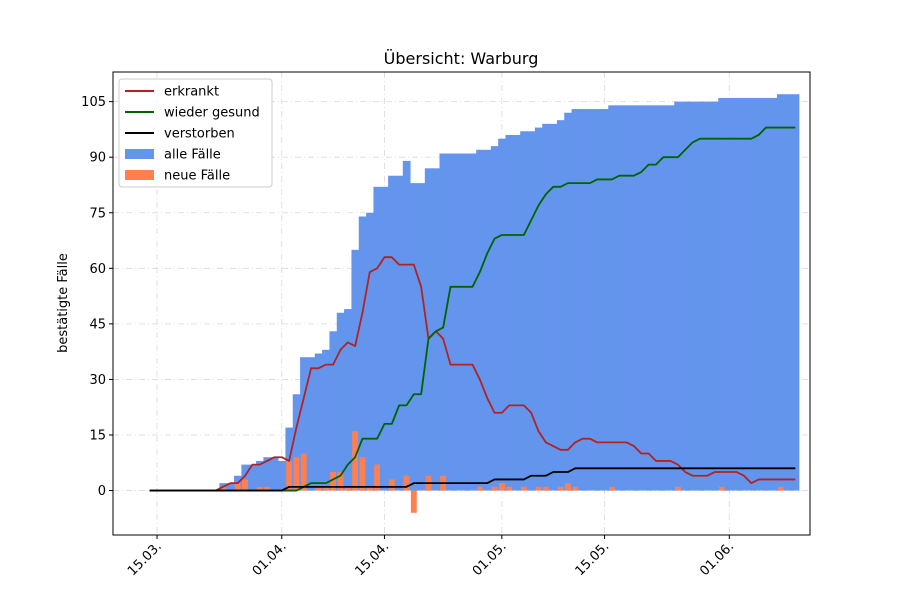 The width and height of the screenshot is (900, 600). What do you see at coordinates (97, 435) in the screenshot?
I see `y-tick-label: 15` at bounding box center [97, 435].